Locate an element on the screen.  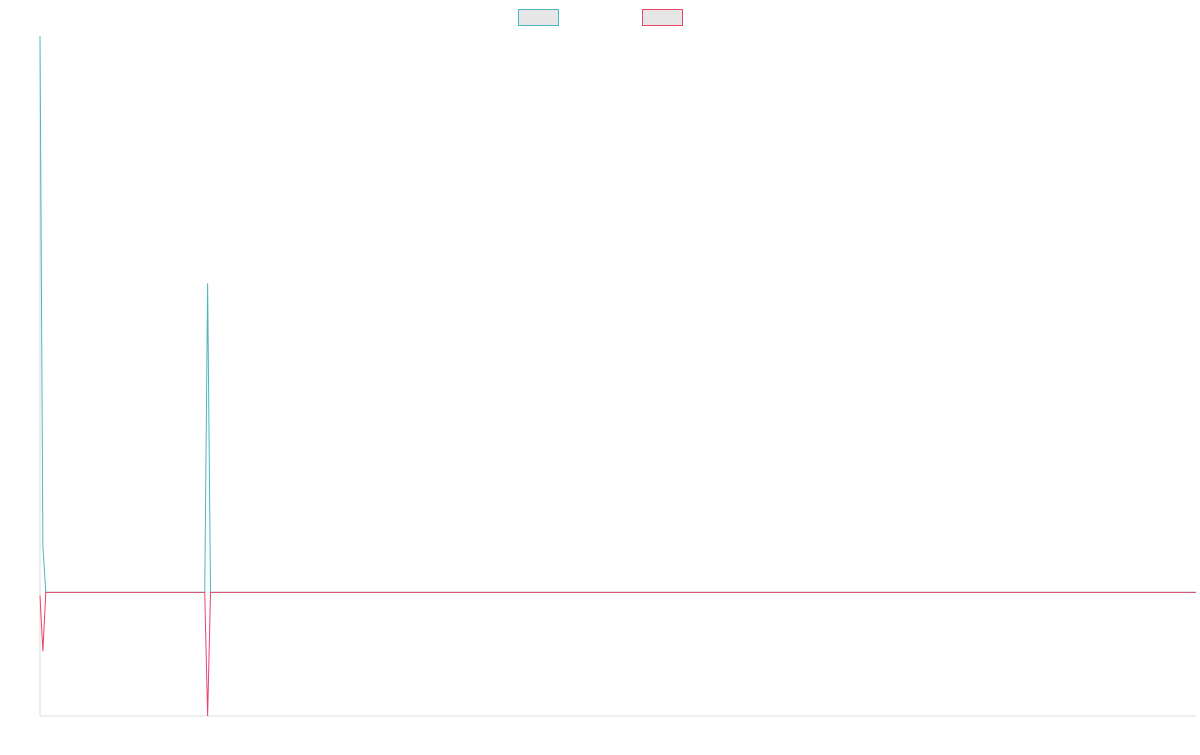
legend is located at coordinates (600, 17).